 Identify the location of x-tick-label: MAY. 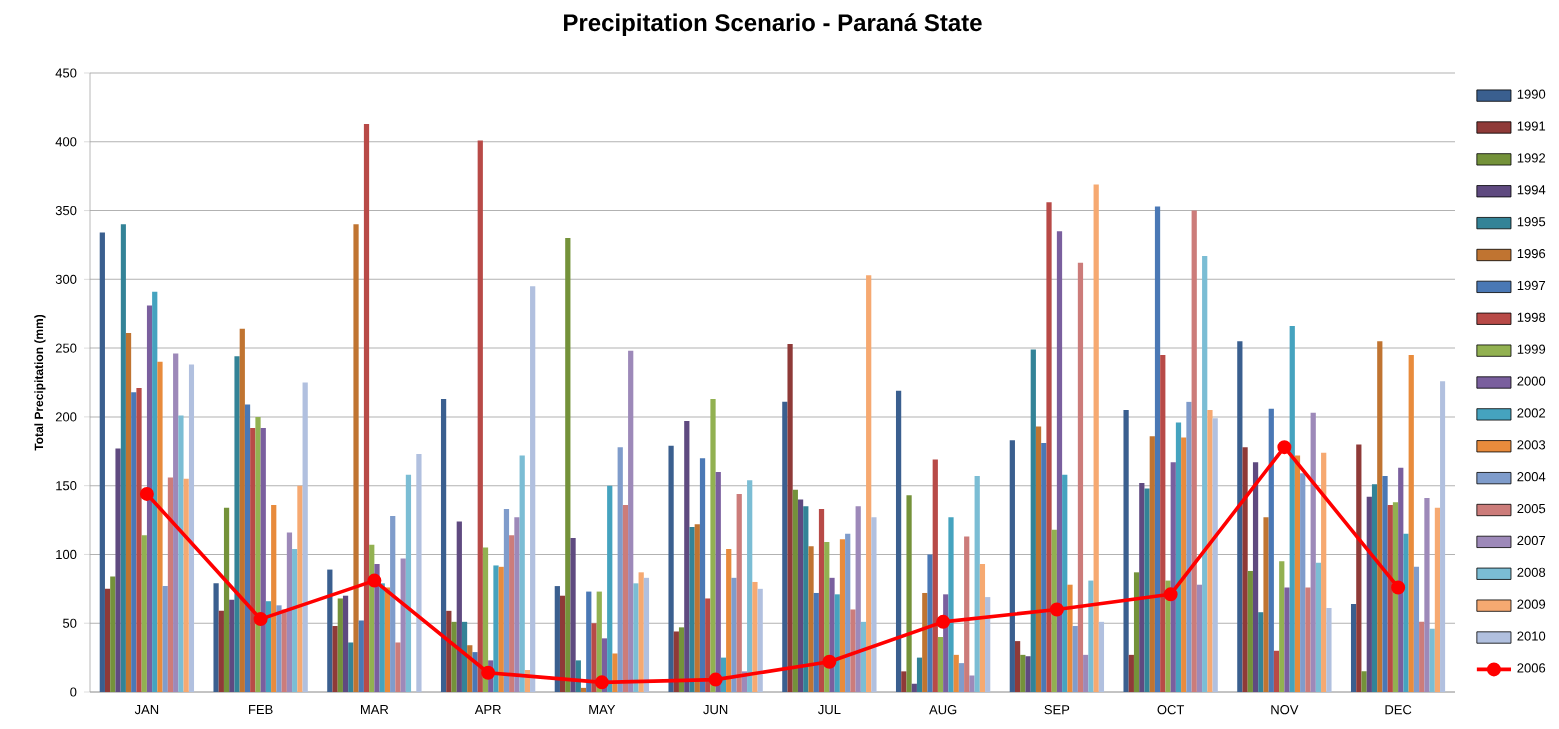
(602, 710).